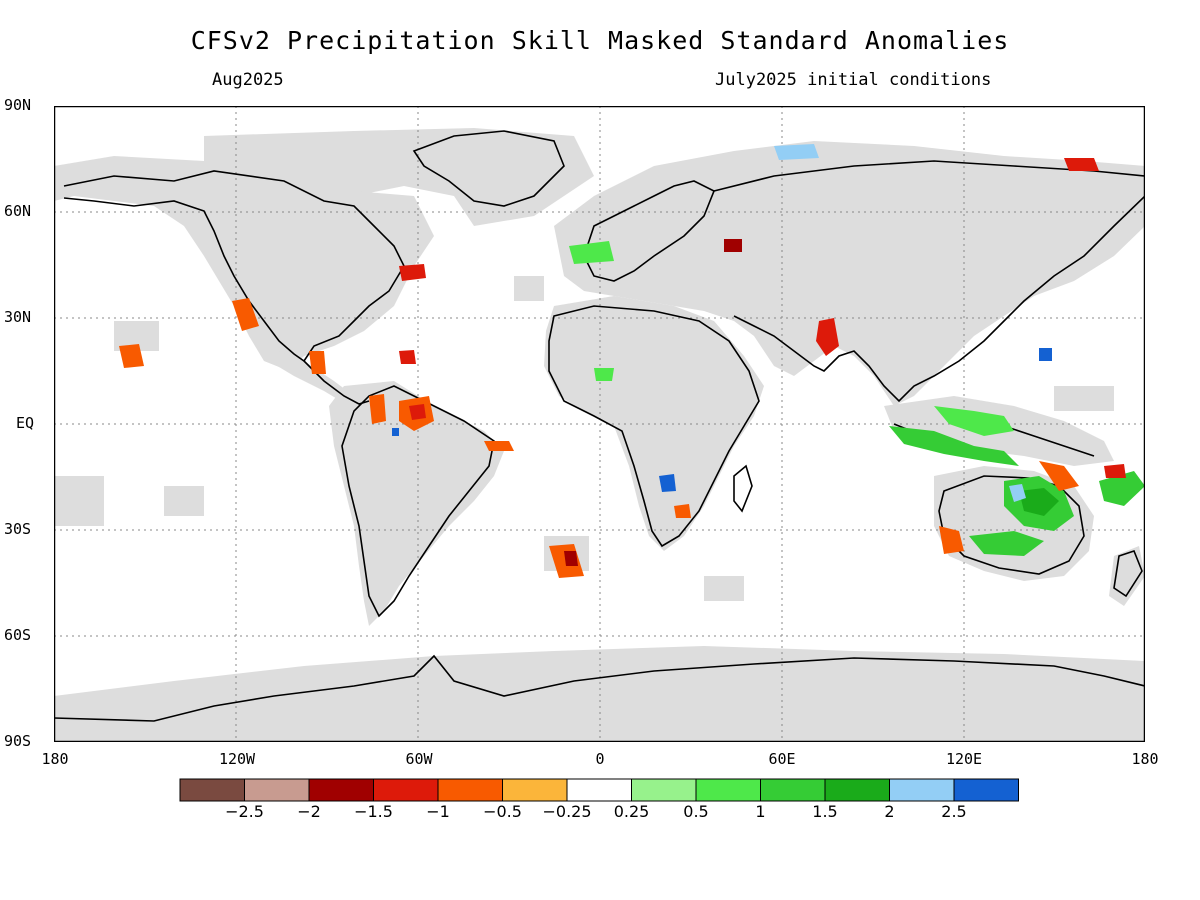 Image resolution: width=1200 pixels, height=900 pixels. What do you see at coordinates (18, 741) in the screenshot?
I see `lat-label-90s: 90S` at bounding box center [18, 741].